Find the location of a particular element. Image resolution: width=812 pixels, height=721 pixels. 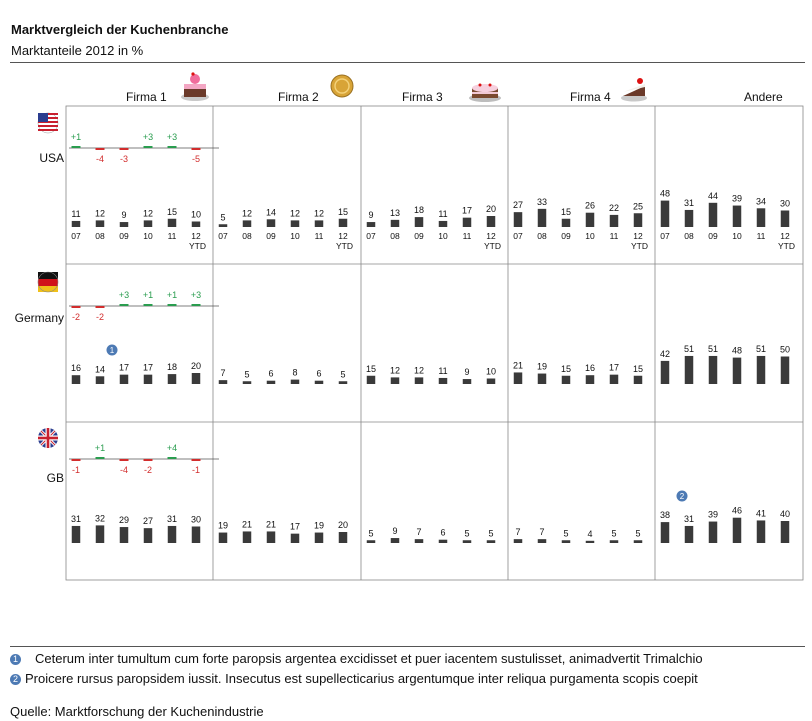

value-label: 42 is located at coordinates (665, 354).